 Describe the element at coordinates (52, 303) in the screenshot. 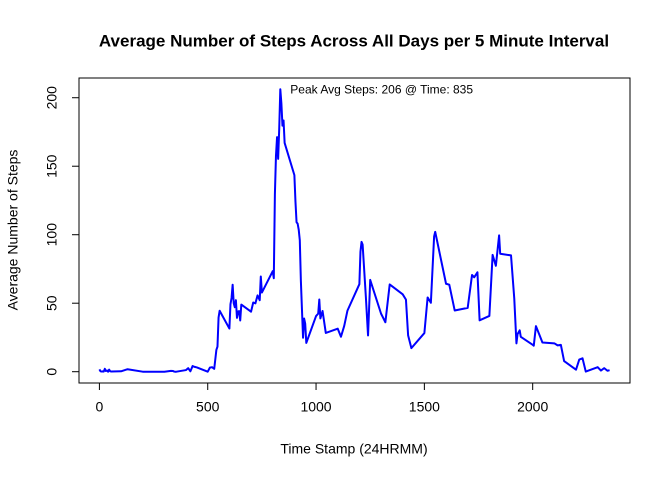

I see `y-tick-label: 50` at that location.